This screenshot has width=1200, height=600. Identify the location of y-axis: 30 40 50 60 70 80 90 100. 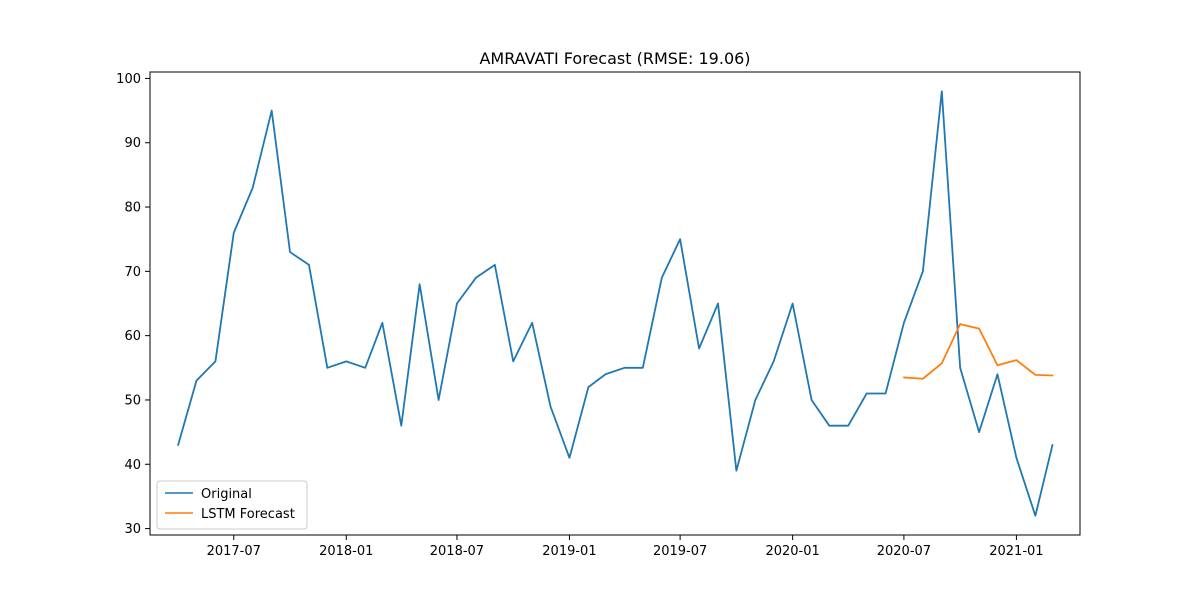
(133, 304).